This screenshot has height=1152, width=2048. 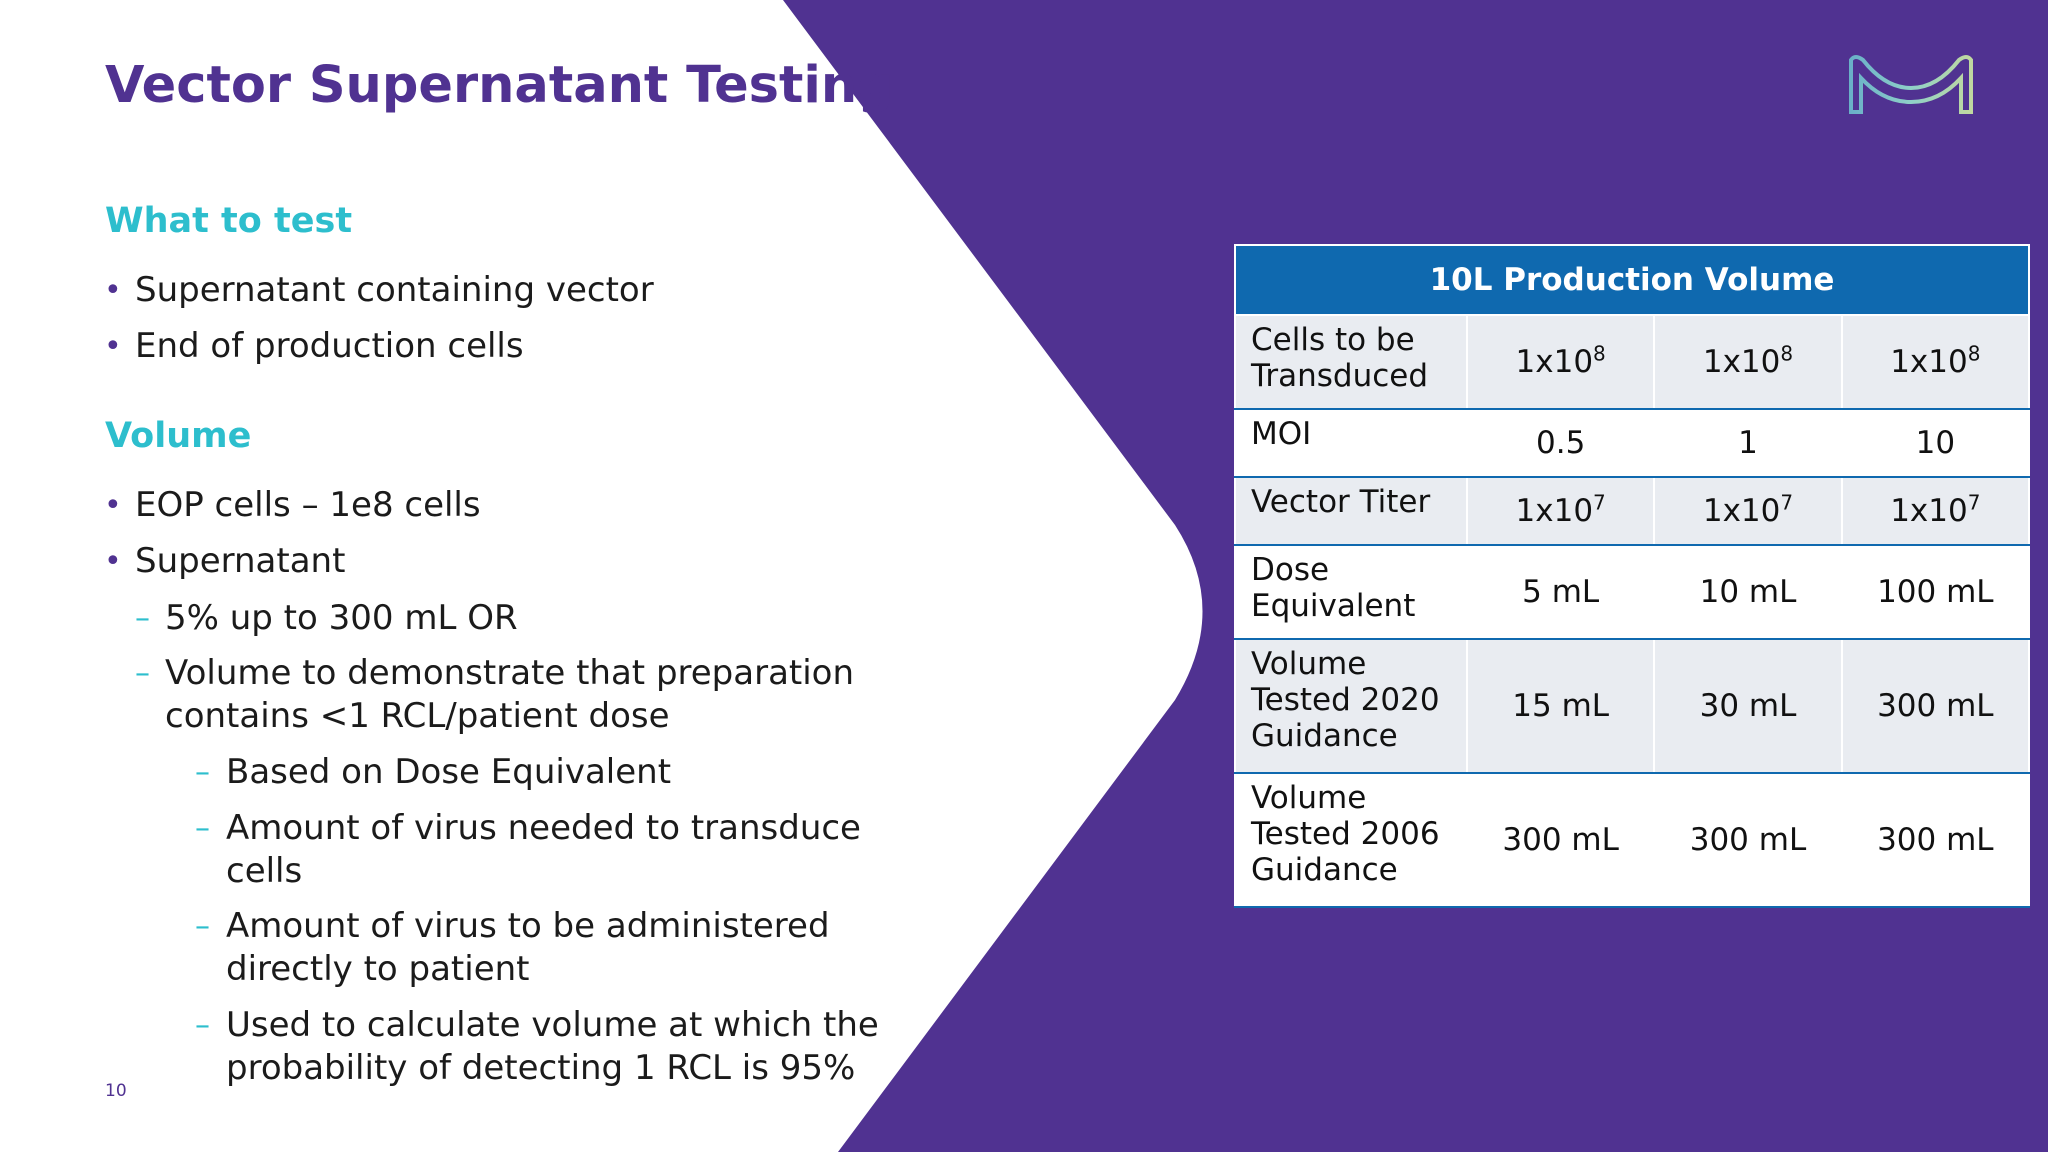 What do you see at coordinates (541, 1068) in the screenshot?
I see `sub-sub-bullet-item-cont: probability of detecting 1 RCL is 95%` at bounding box center [541, 1068].